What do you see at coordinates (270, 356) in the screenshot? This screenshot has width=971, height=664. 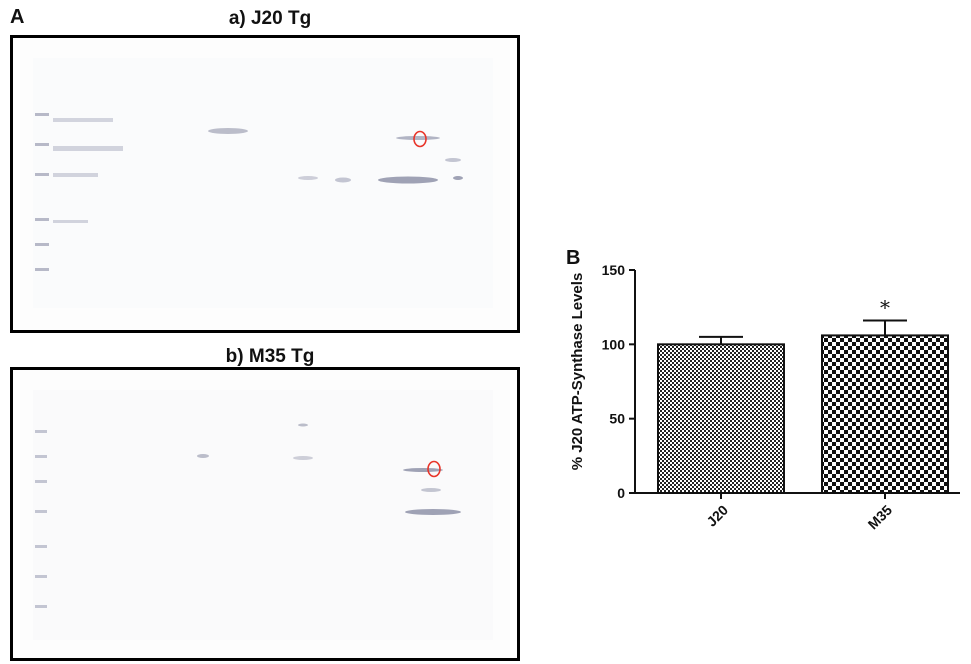 I see `gel-b-title: b) M35 Tg` at bounding box center [270, 356].